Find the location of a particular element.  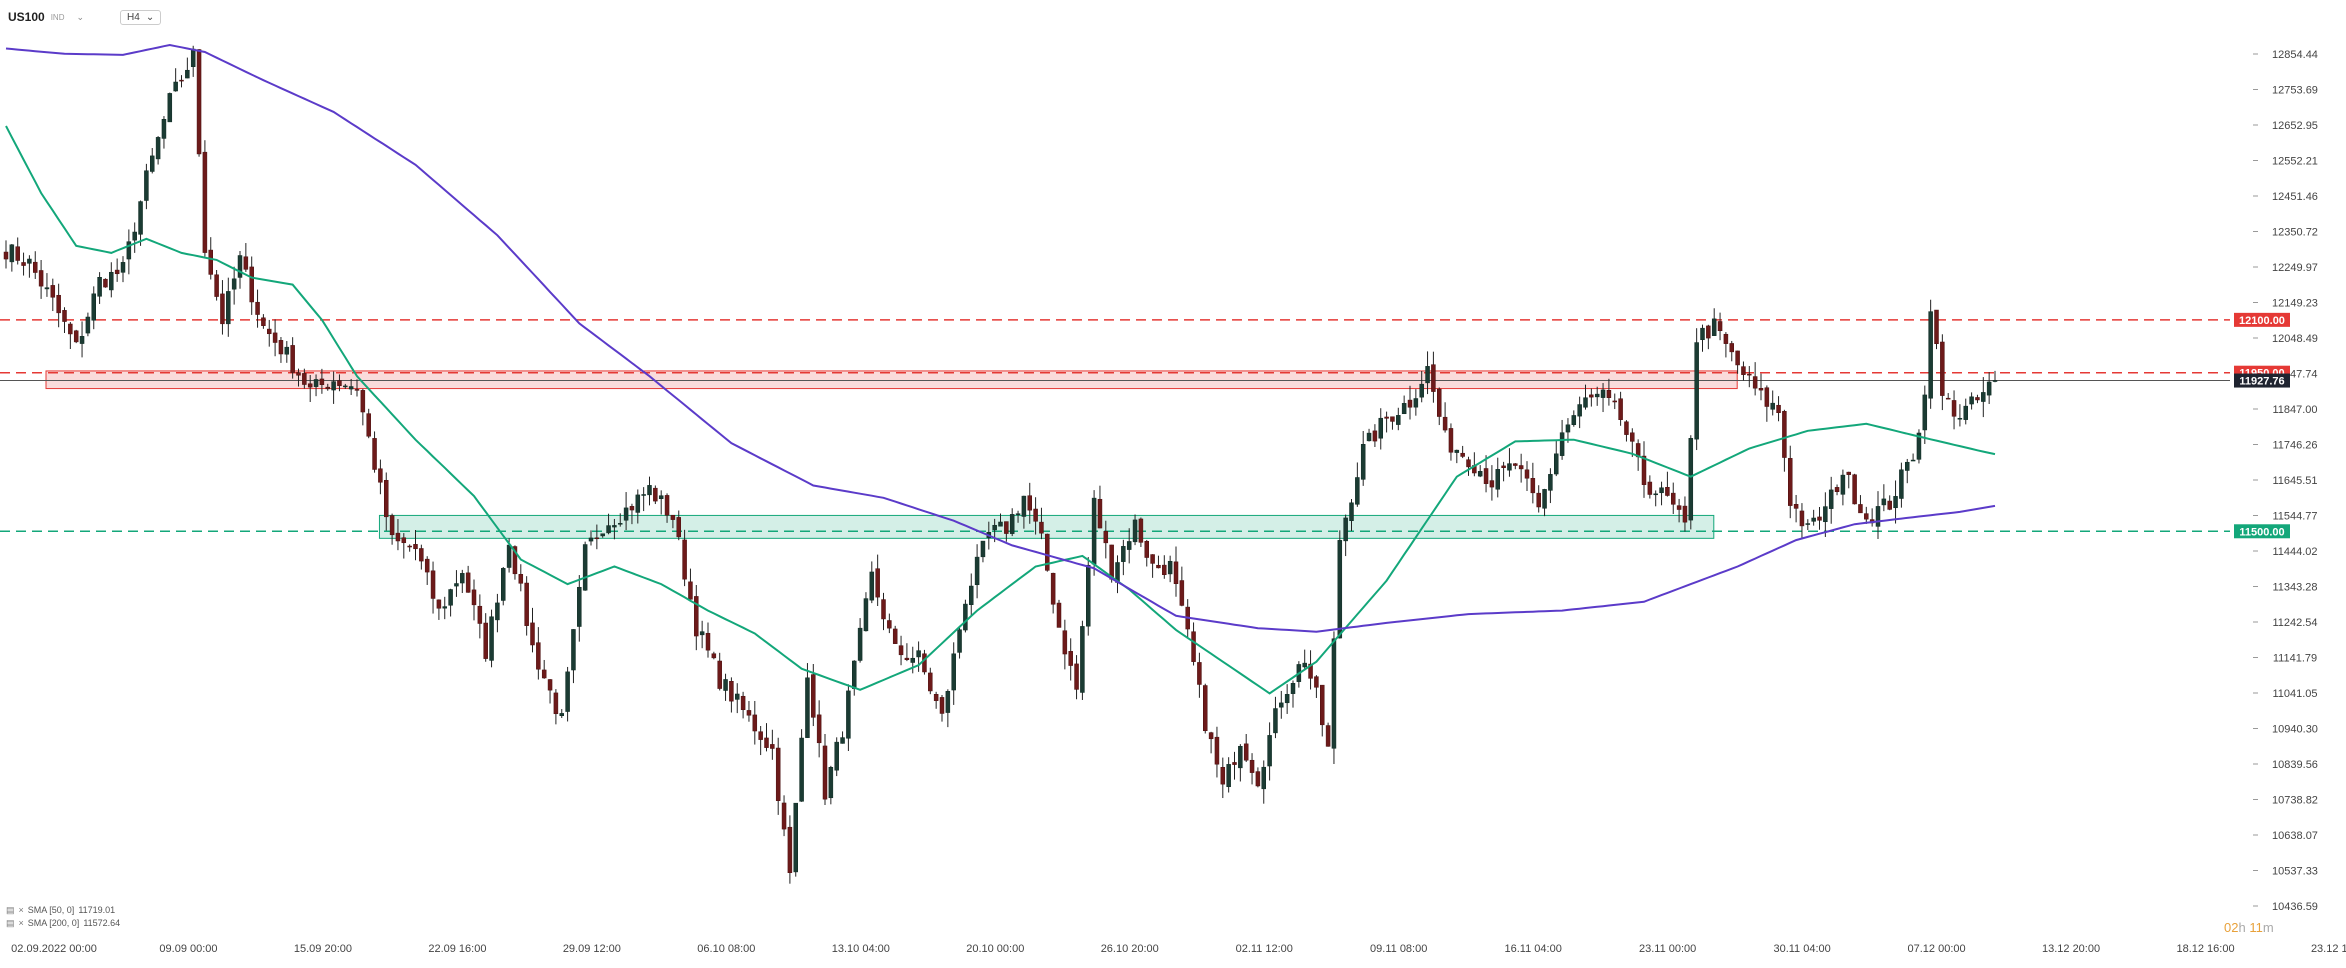

x-tick-label: 18.12 16:00 is located at coordinates (2205, 949).